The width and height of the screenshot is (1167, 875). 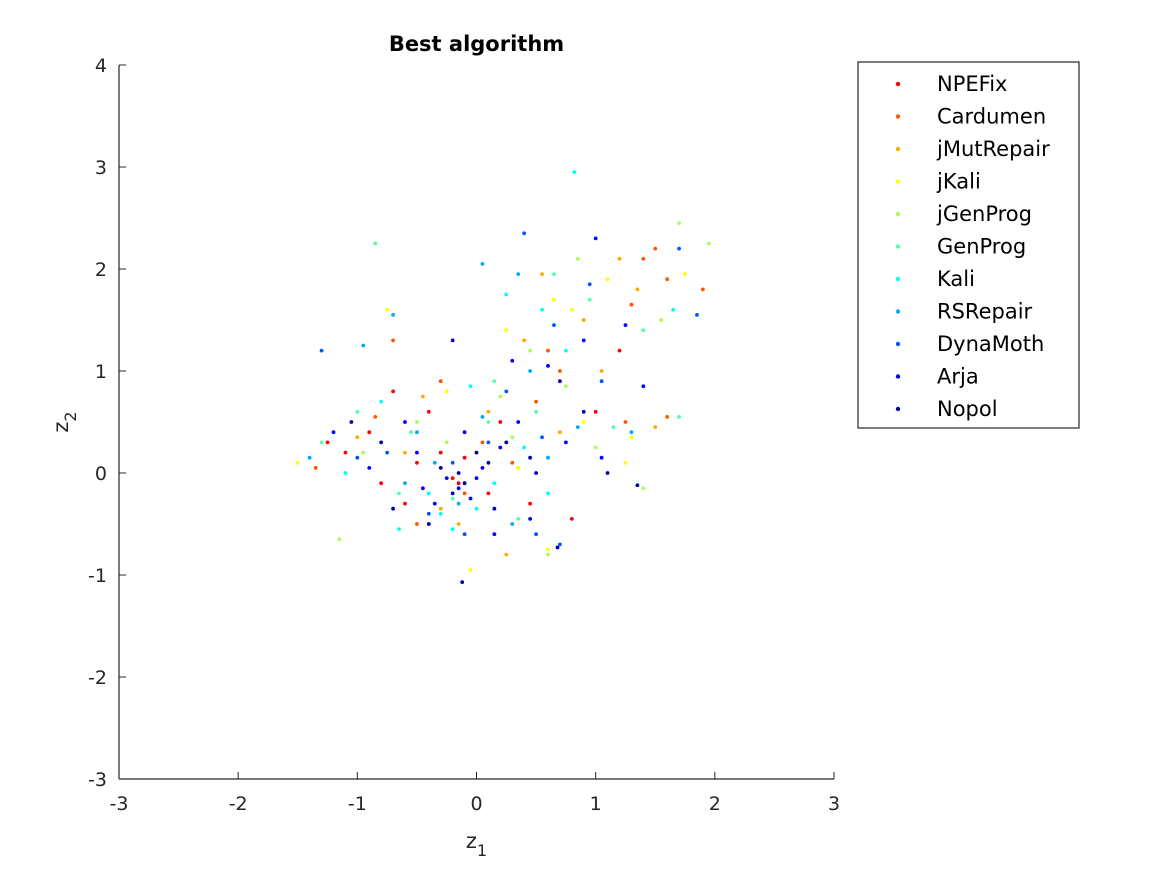 What do you see at coordinates (938, 182) in the screenshot?
I see `legend-item: jKali` at bounding box center [938, 182].